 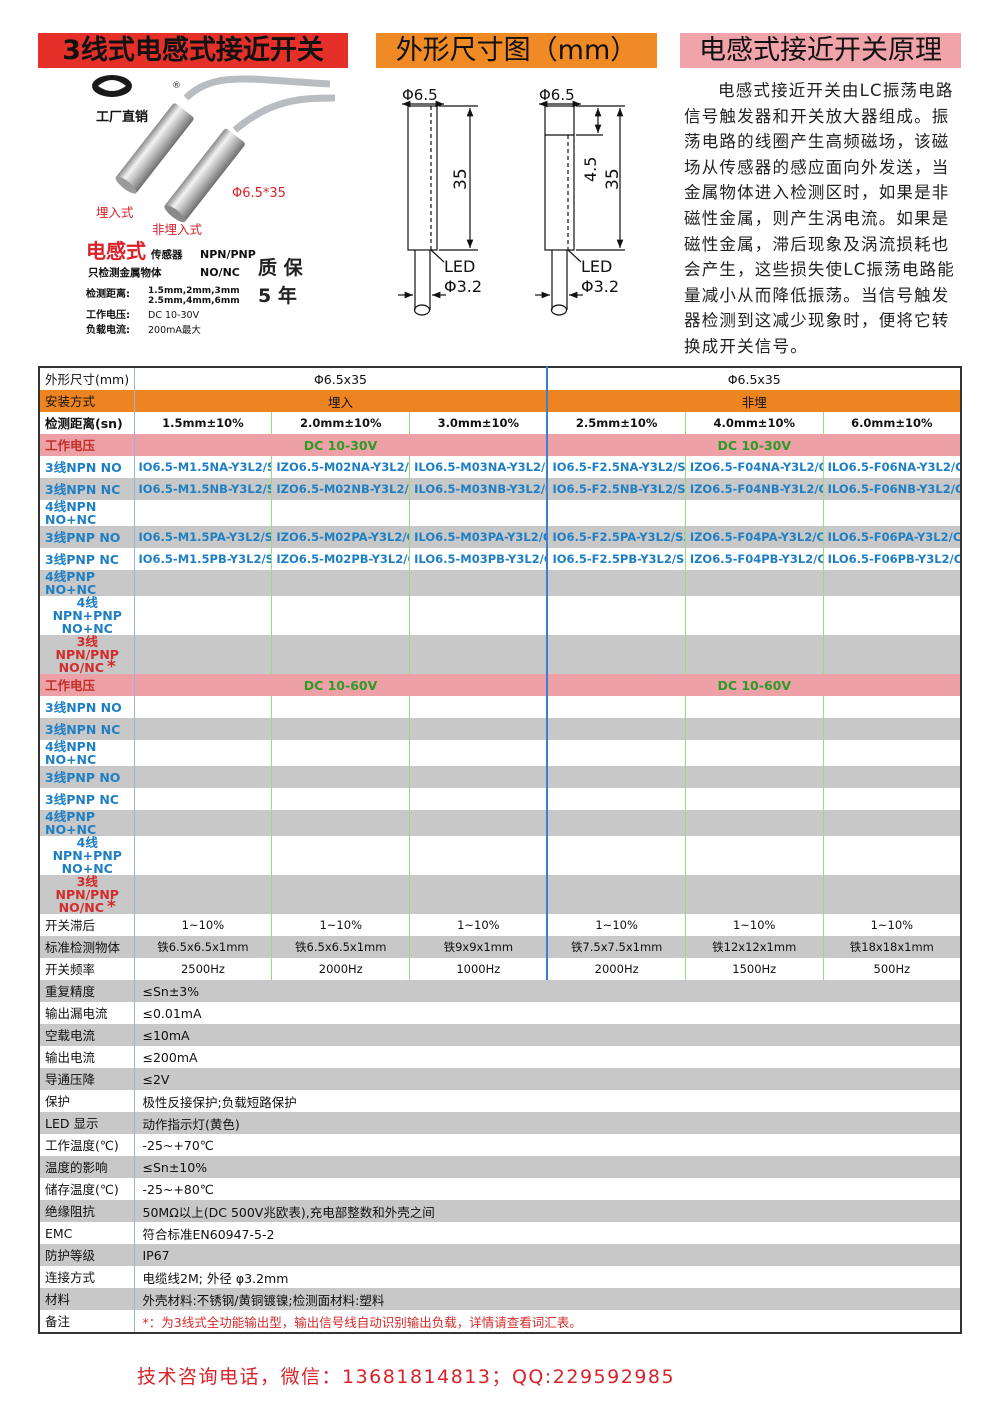 I want to click on table-cell: ≤200mA, so click(x=547, y=1057).